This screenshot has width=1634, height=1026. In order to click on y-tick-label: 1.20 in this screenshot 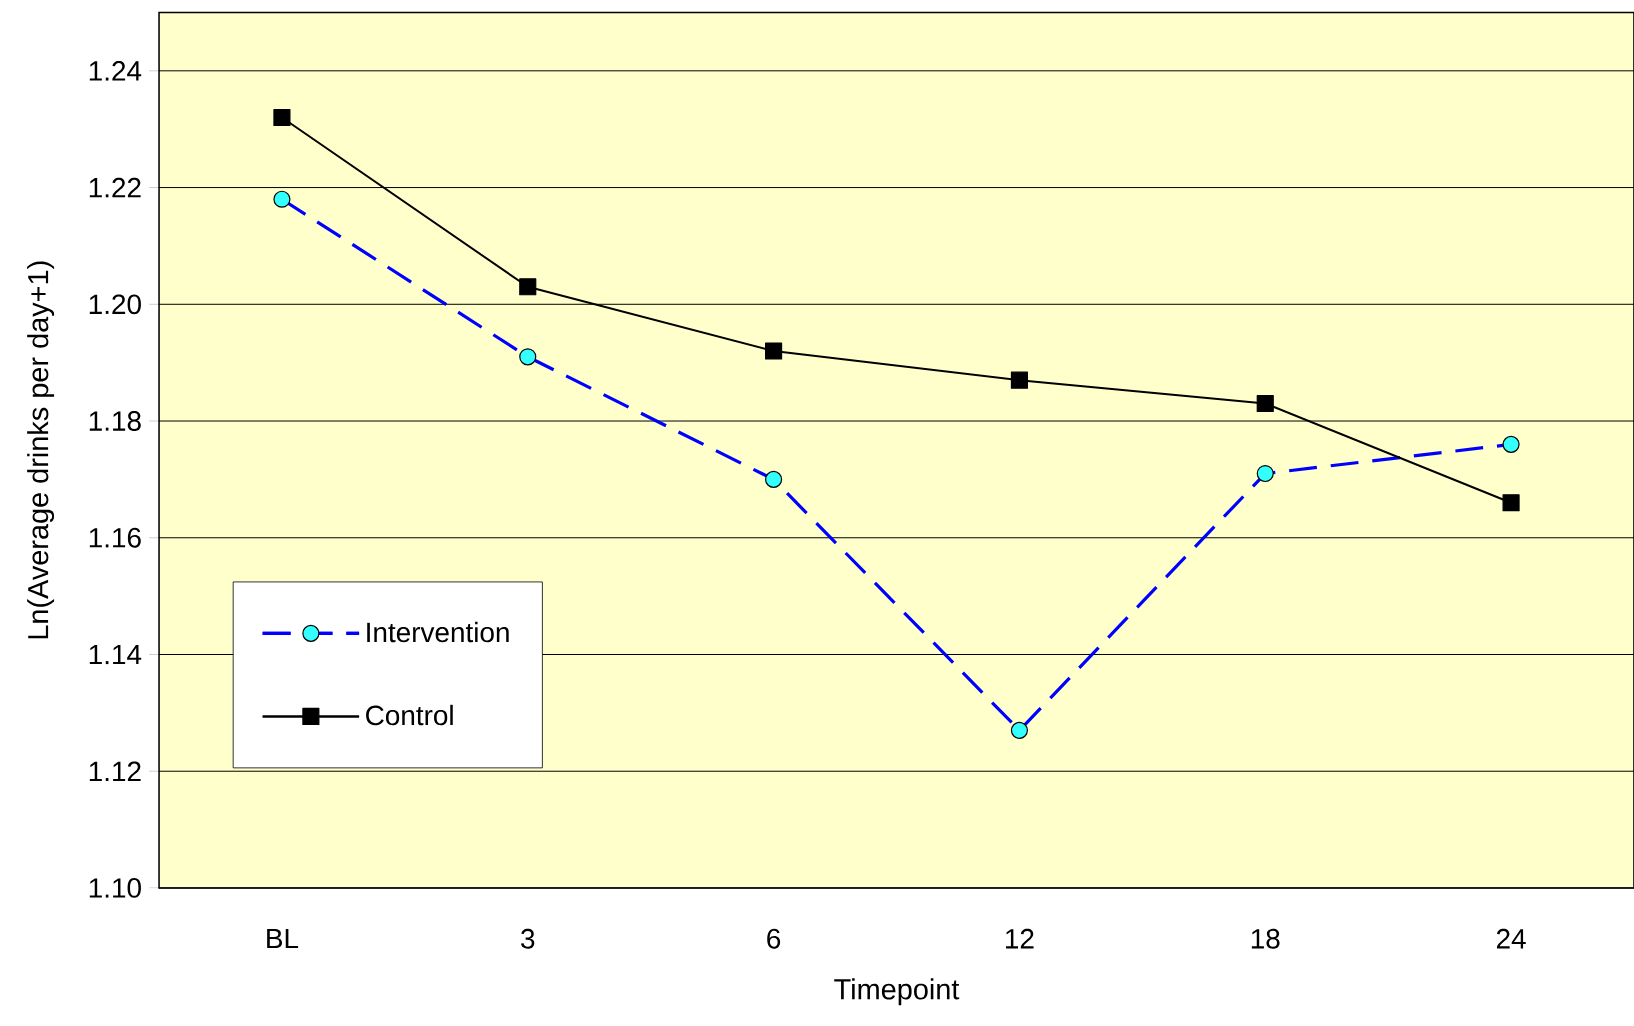, I will do `click(115, 304)`.